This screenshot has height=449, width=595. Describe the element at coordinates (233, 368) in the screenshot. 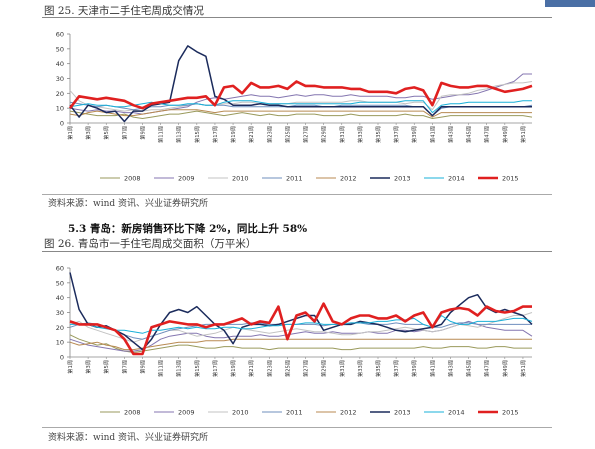

I see `chart2-x-tick-label: 第19周` at that location.